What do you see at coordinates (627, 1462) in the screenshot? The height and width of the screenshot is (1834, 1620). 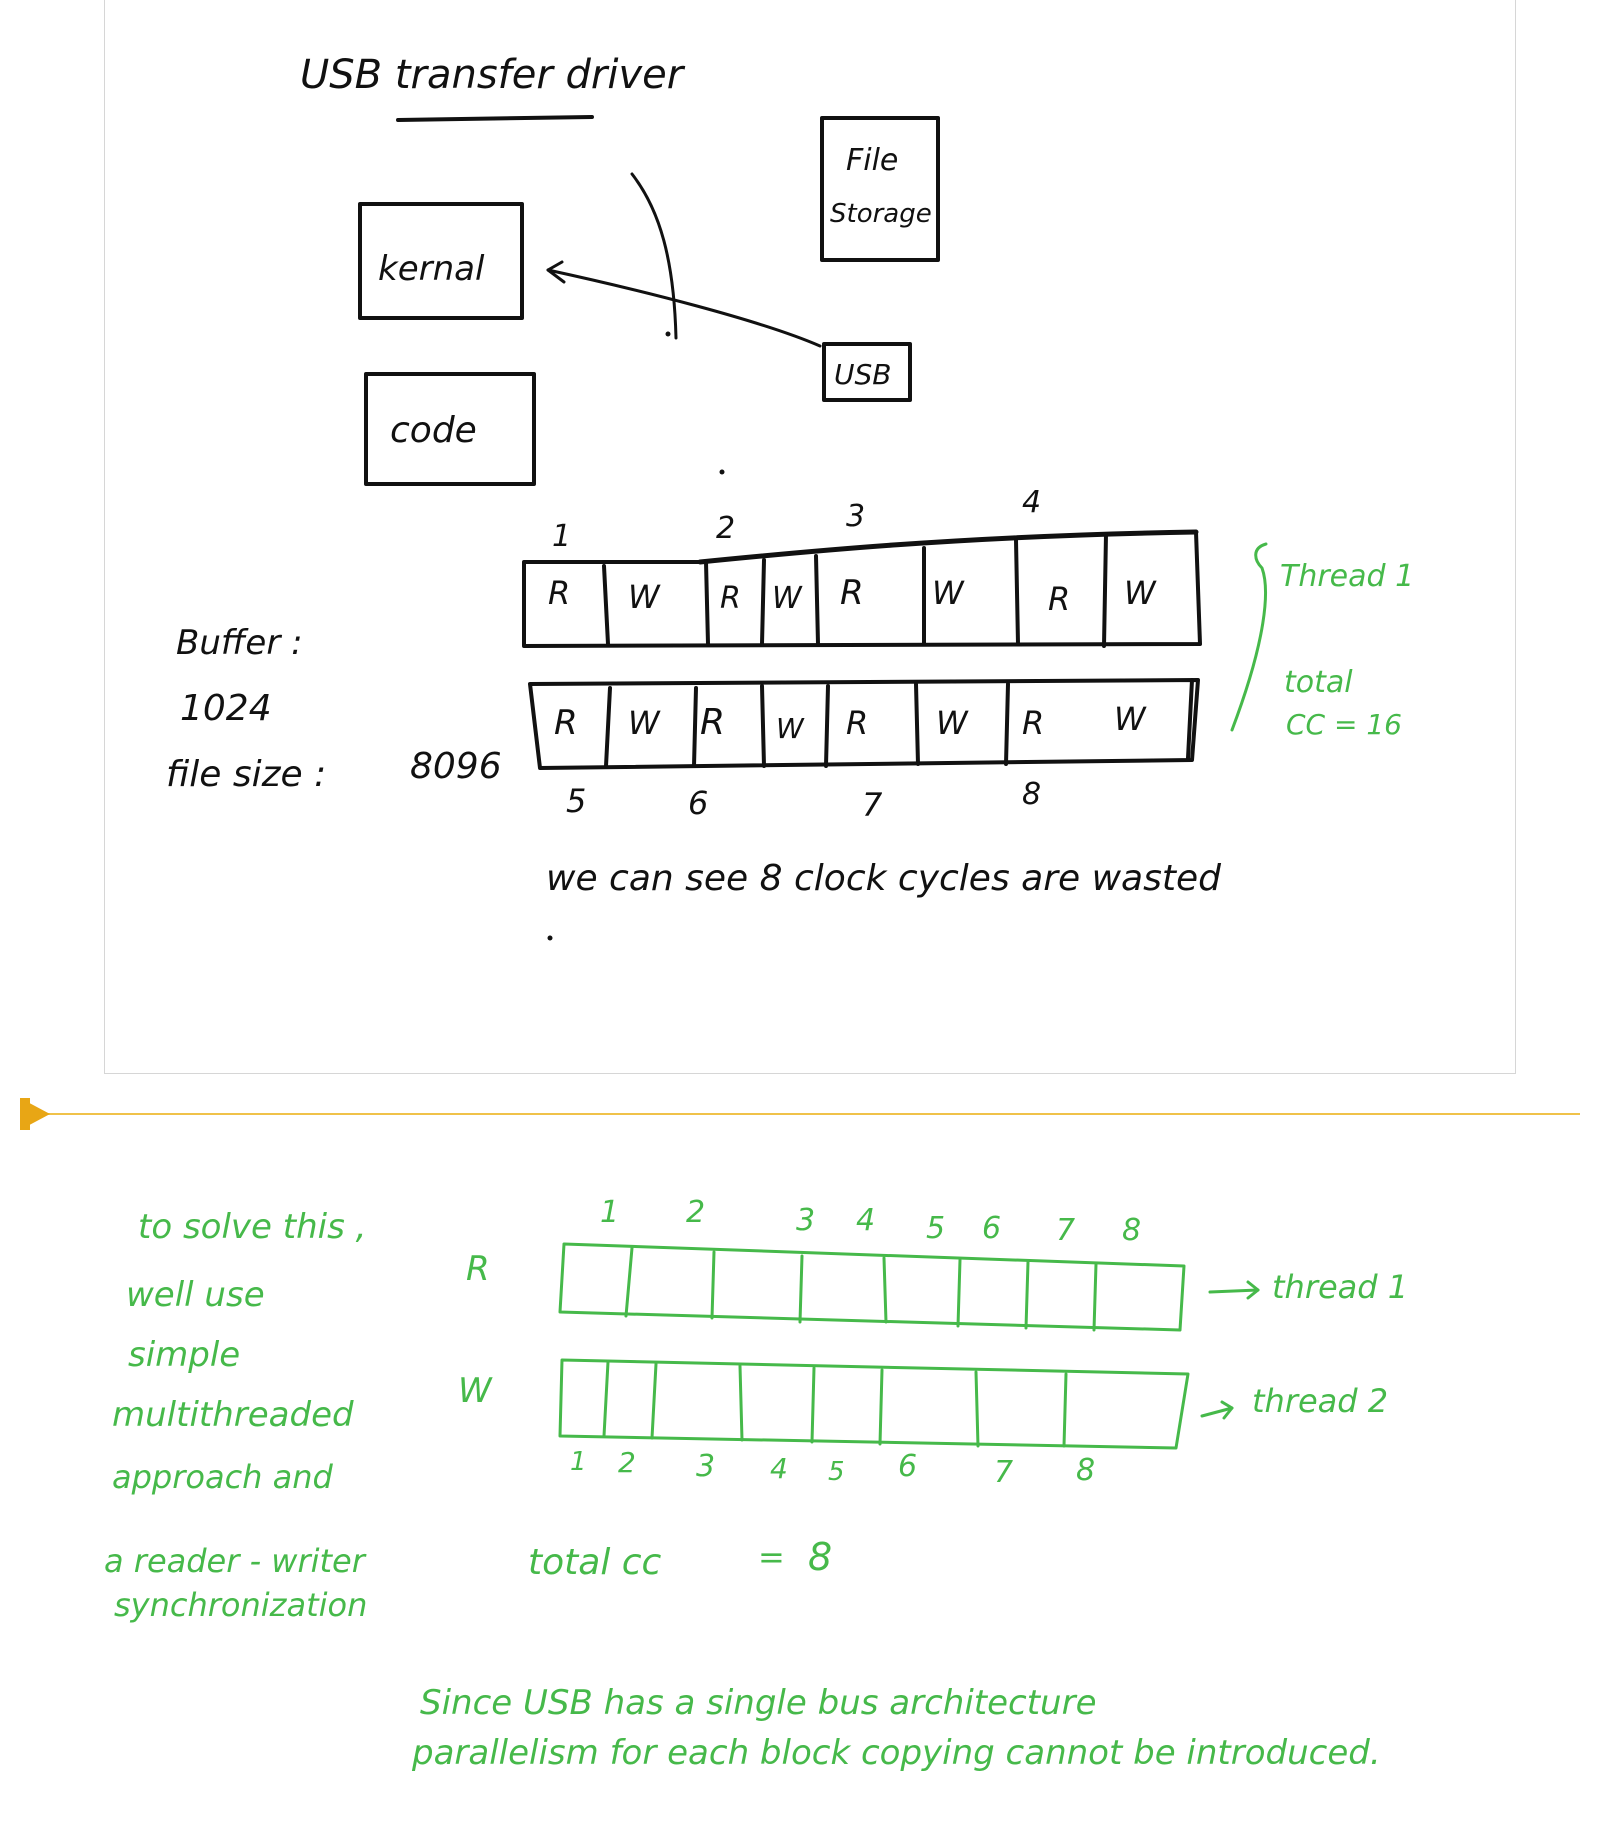 I see `w-number-2: 2` at bounding box center [627, 1462].